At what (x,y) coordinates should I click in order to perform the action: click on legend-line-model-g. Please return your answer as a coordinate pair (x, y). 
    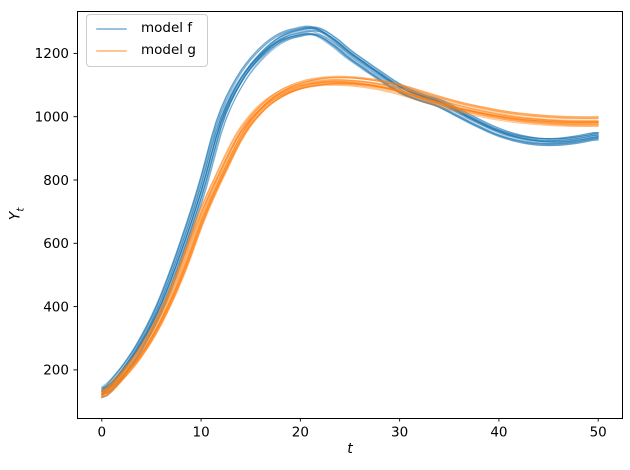
    Looking at the image, I should click on (111, 51).